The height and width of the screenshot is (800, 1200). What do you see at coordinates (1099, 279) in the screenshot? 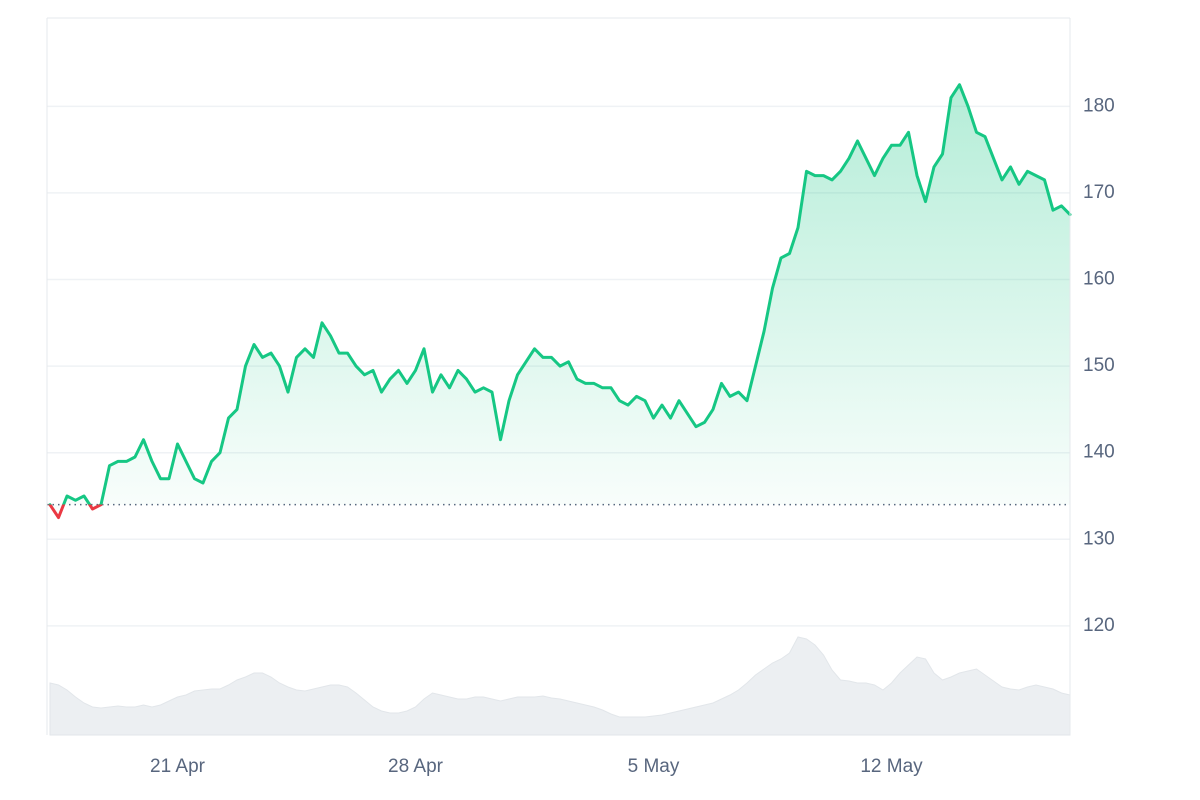
I see `y-tick-label: 160` at bounding box center [1099, 279].